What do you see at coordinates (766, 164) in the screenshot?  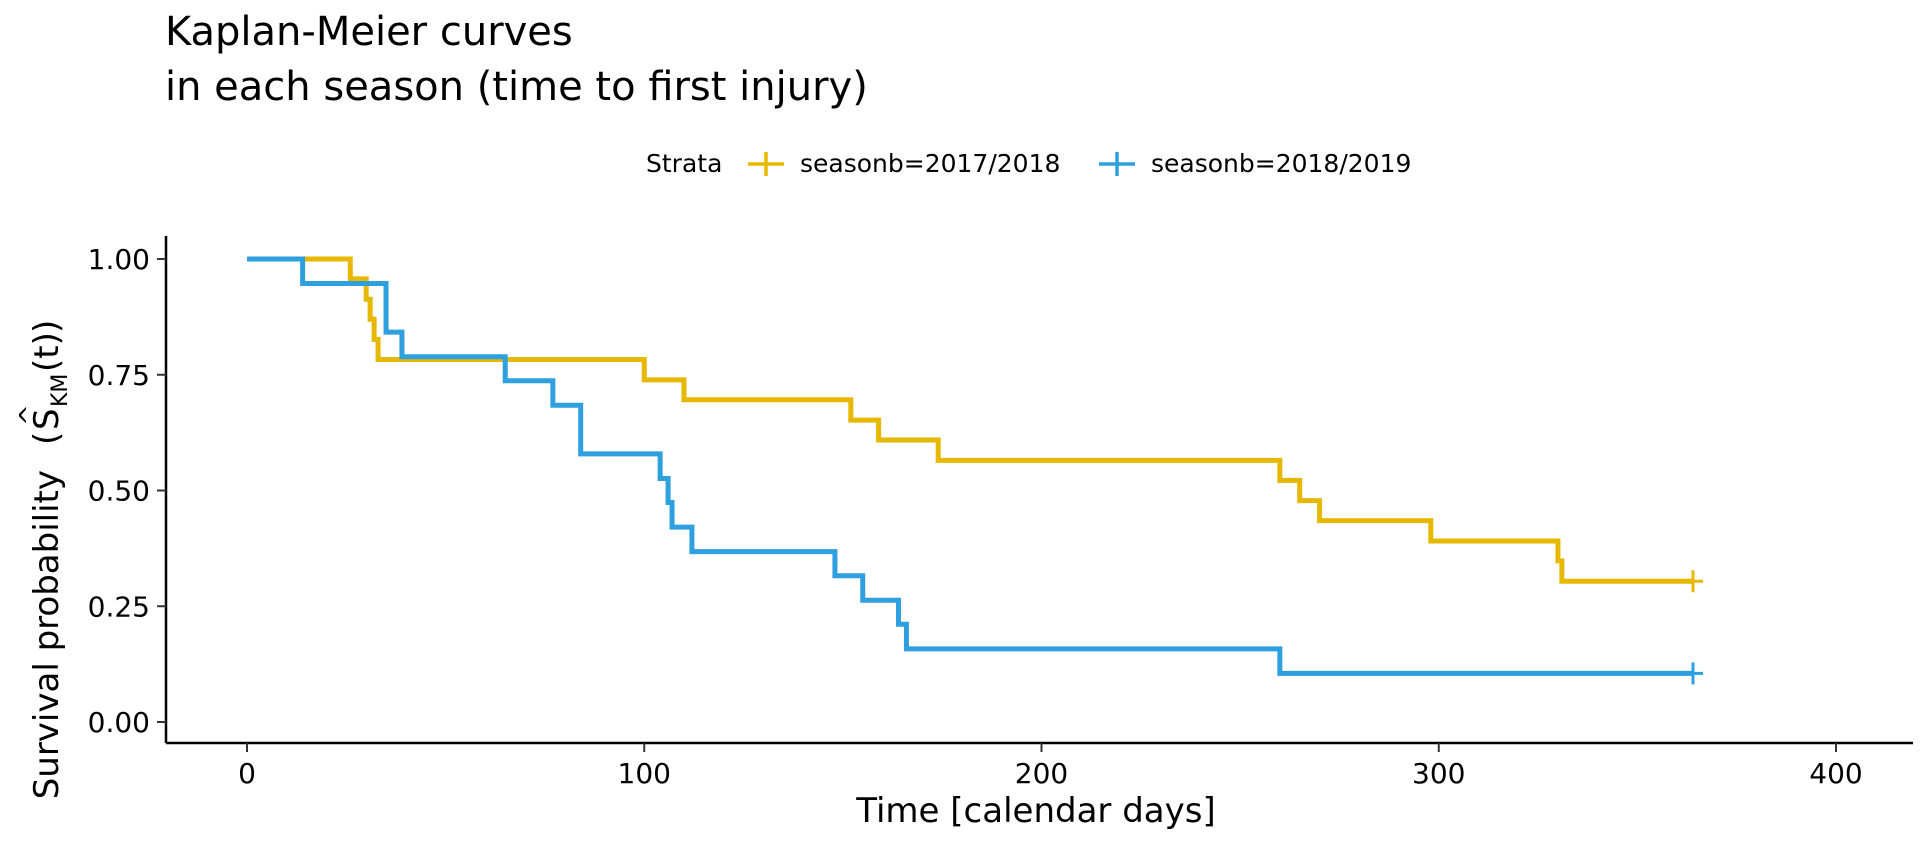 I see `legend-key-2017-2018` at bounding box center [766, 164].